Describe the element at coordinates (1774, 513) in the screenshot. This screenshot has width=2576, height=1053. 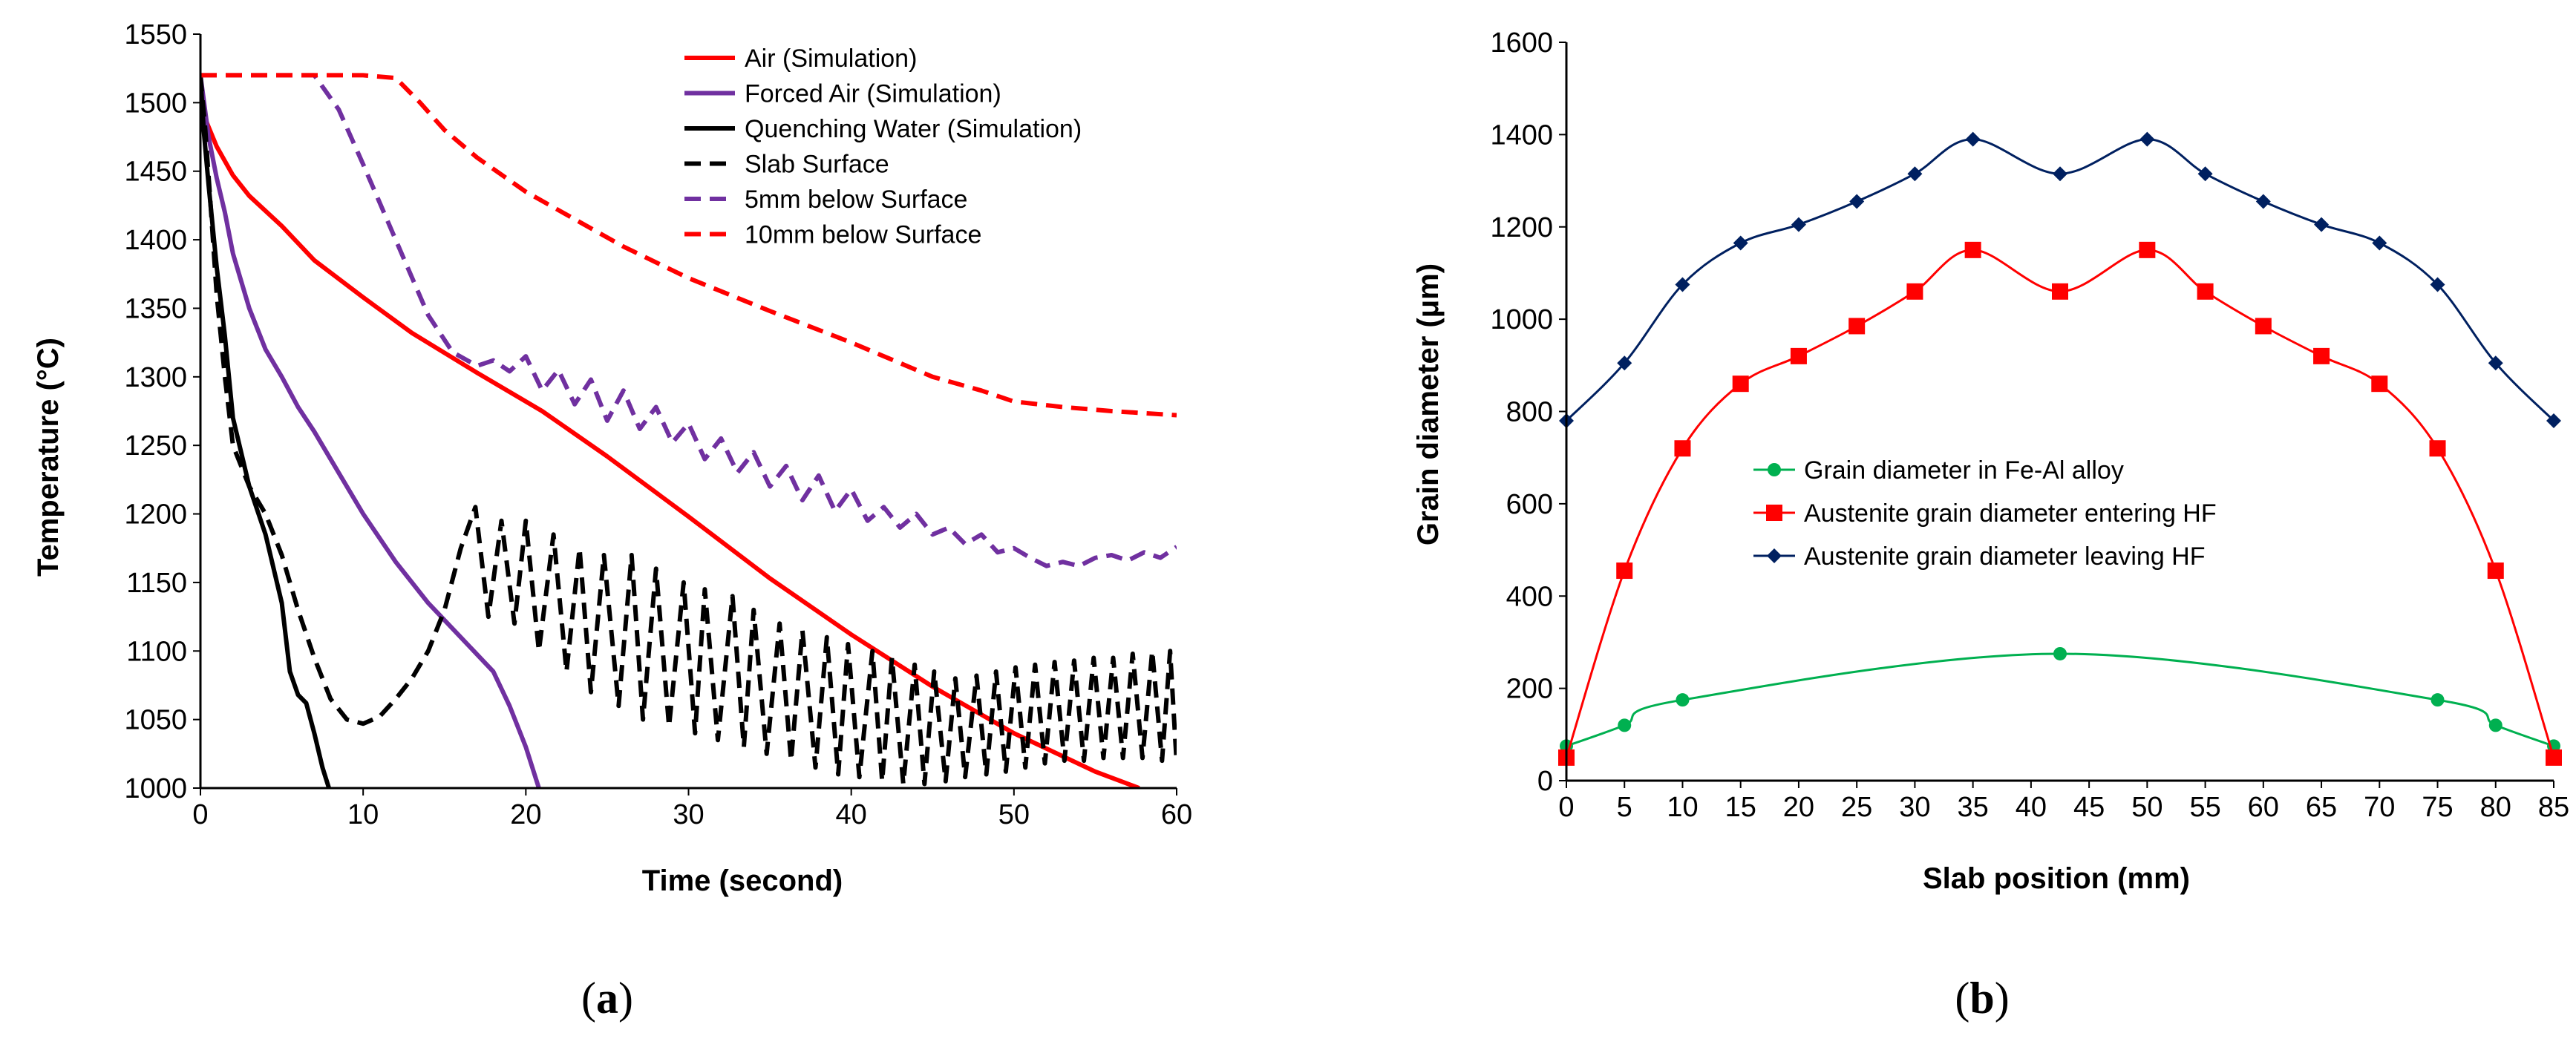
I see `panel-b-legend-marker-austenite-grain-diameter-entering-hf` at that location.